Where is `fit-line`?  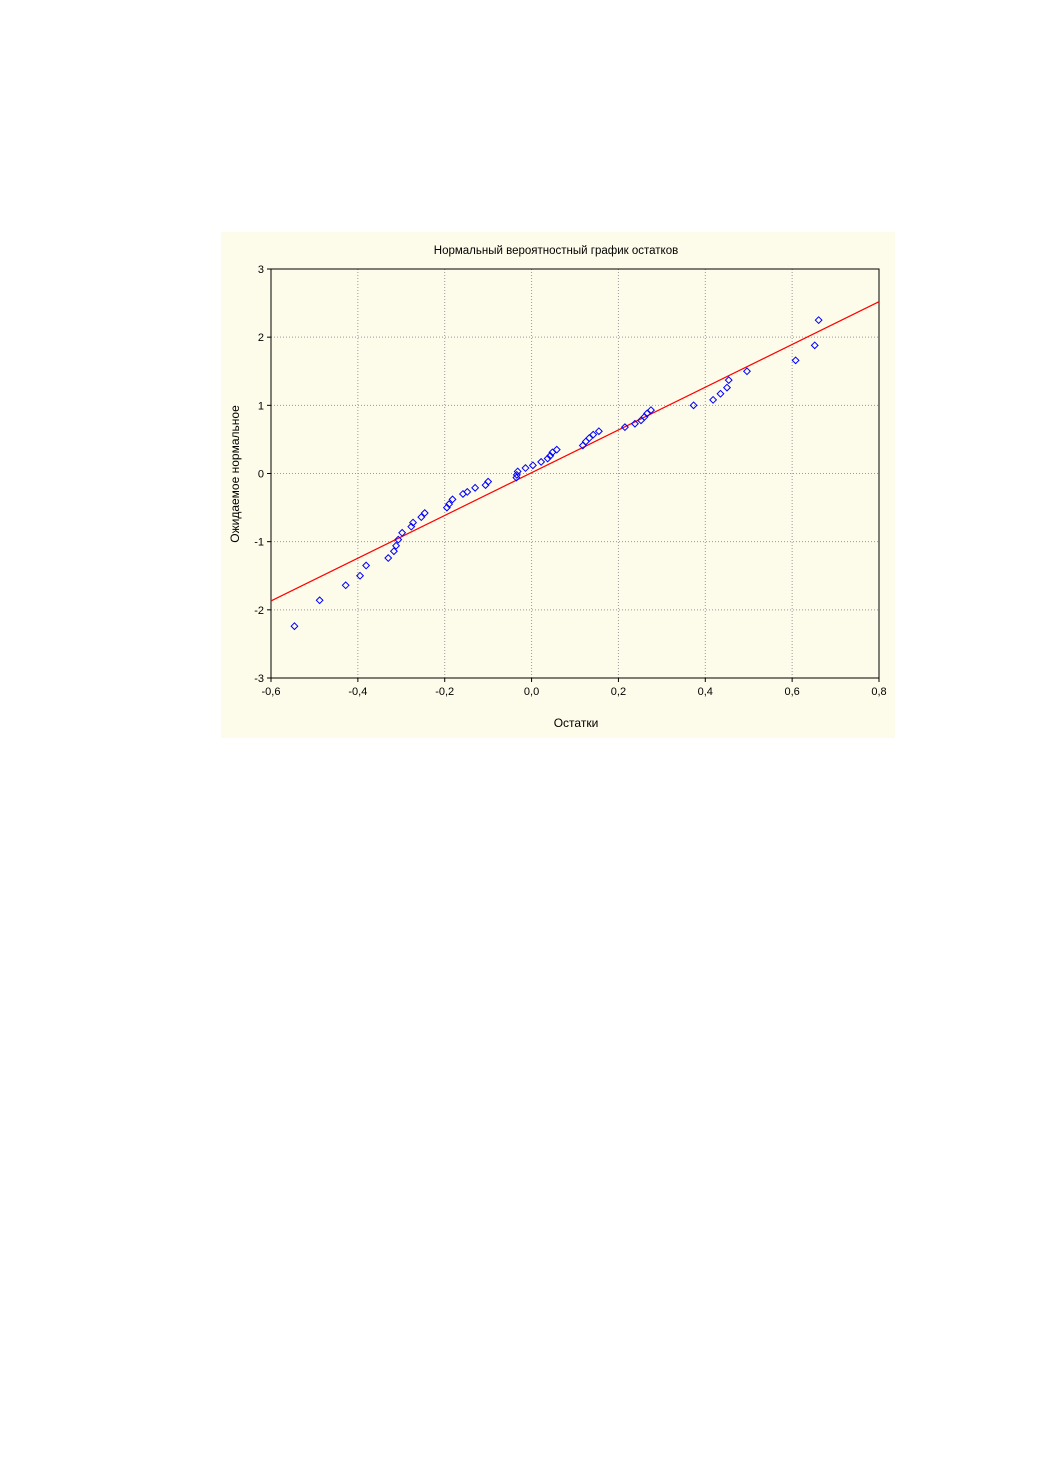
fit-line is located at coordinates (575, 451).